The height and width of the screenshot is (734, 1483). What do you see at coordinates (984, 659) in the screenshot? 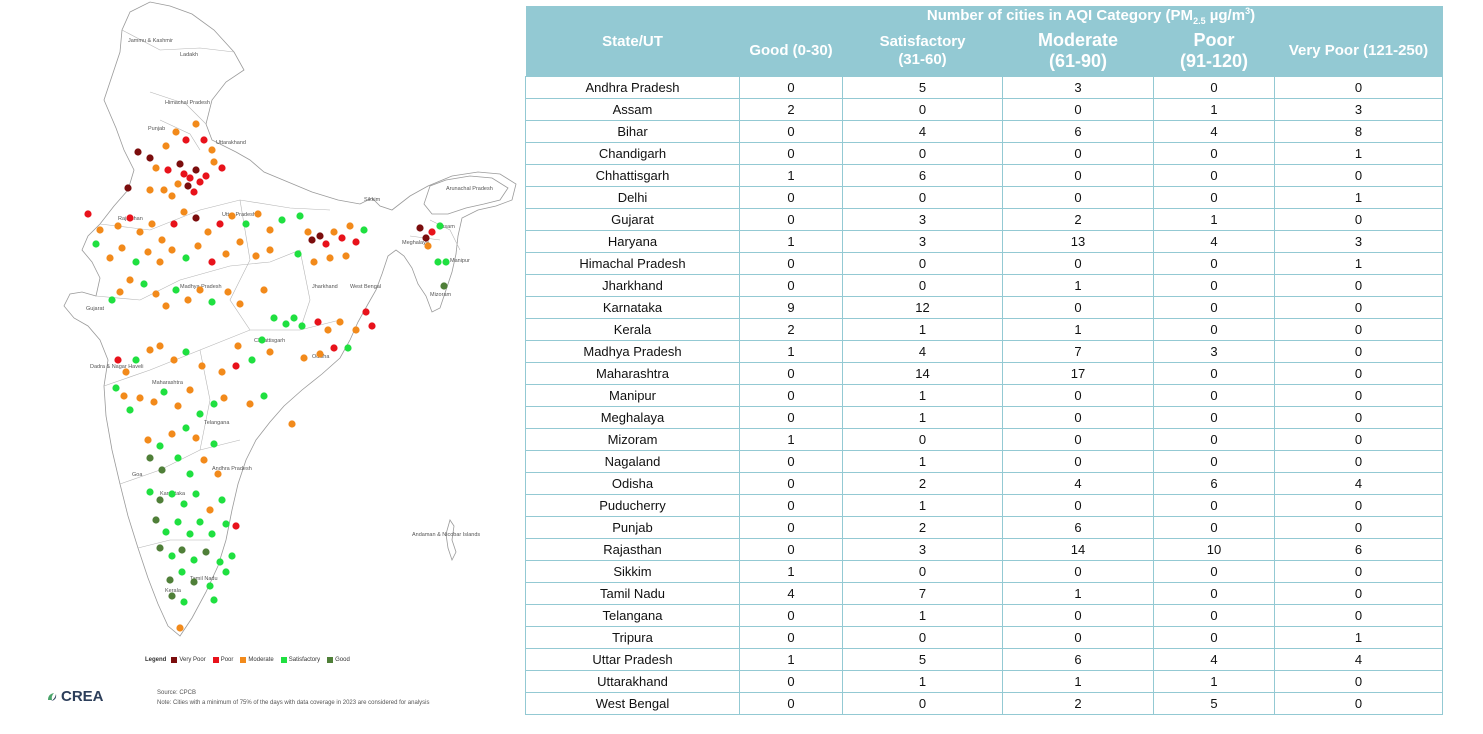
I see `table-row: Uttar Pradesh 1 5 6 4 4` at bounding box center [984, 659].